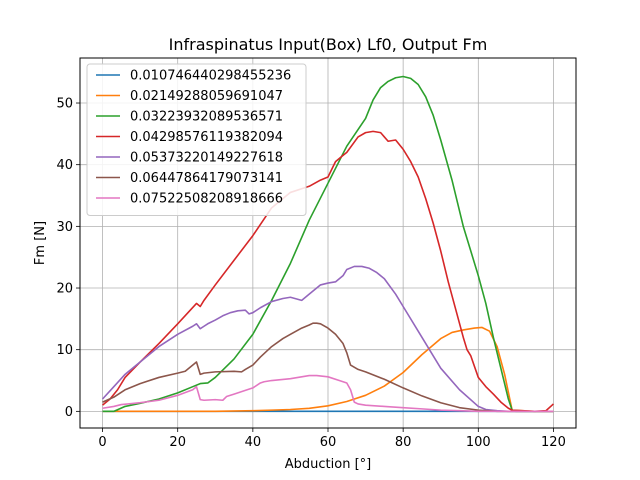 This screenshot has width=640, height=480. Describe the element at coordinates (206, 117) in the screenshot. I see `legend-label-3: 0.03223932089536571` at that location.